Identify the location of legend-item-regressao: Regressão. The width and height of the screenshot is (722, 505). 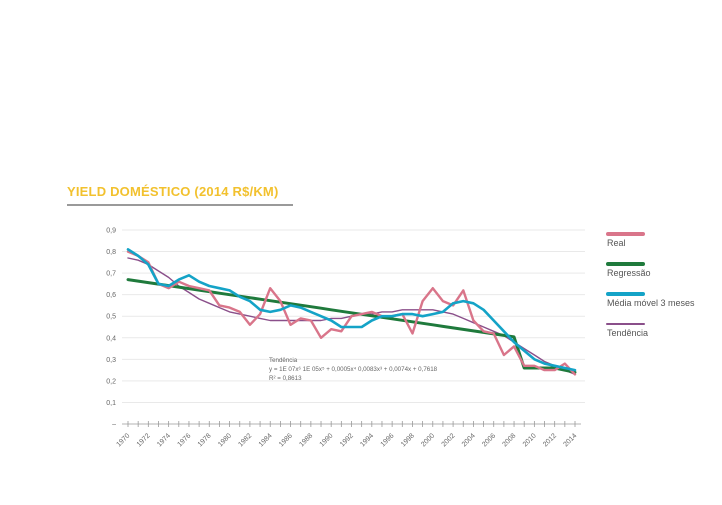
(662, 277).